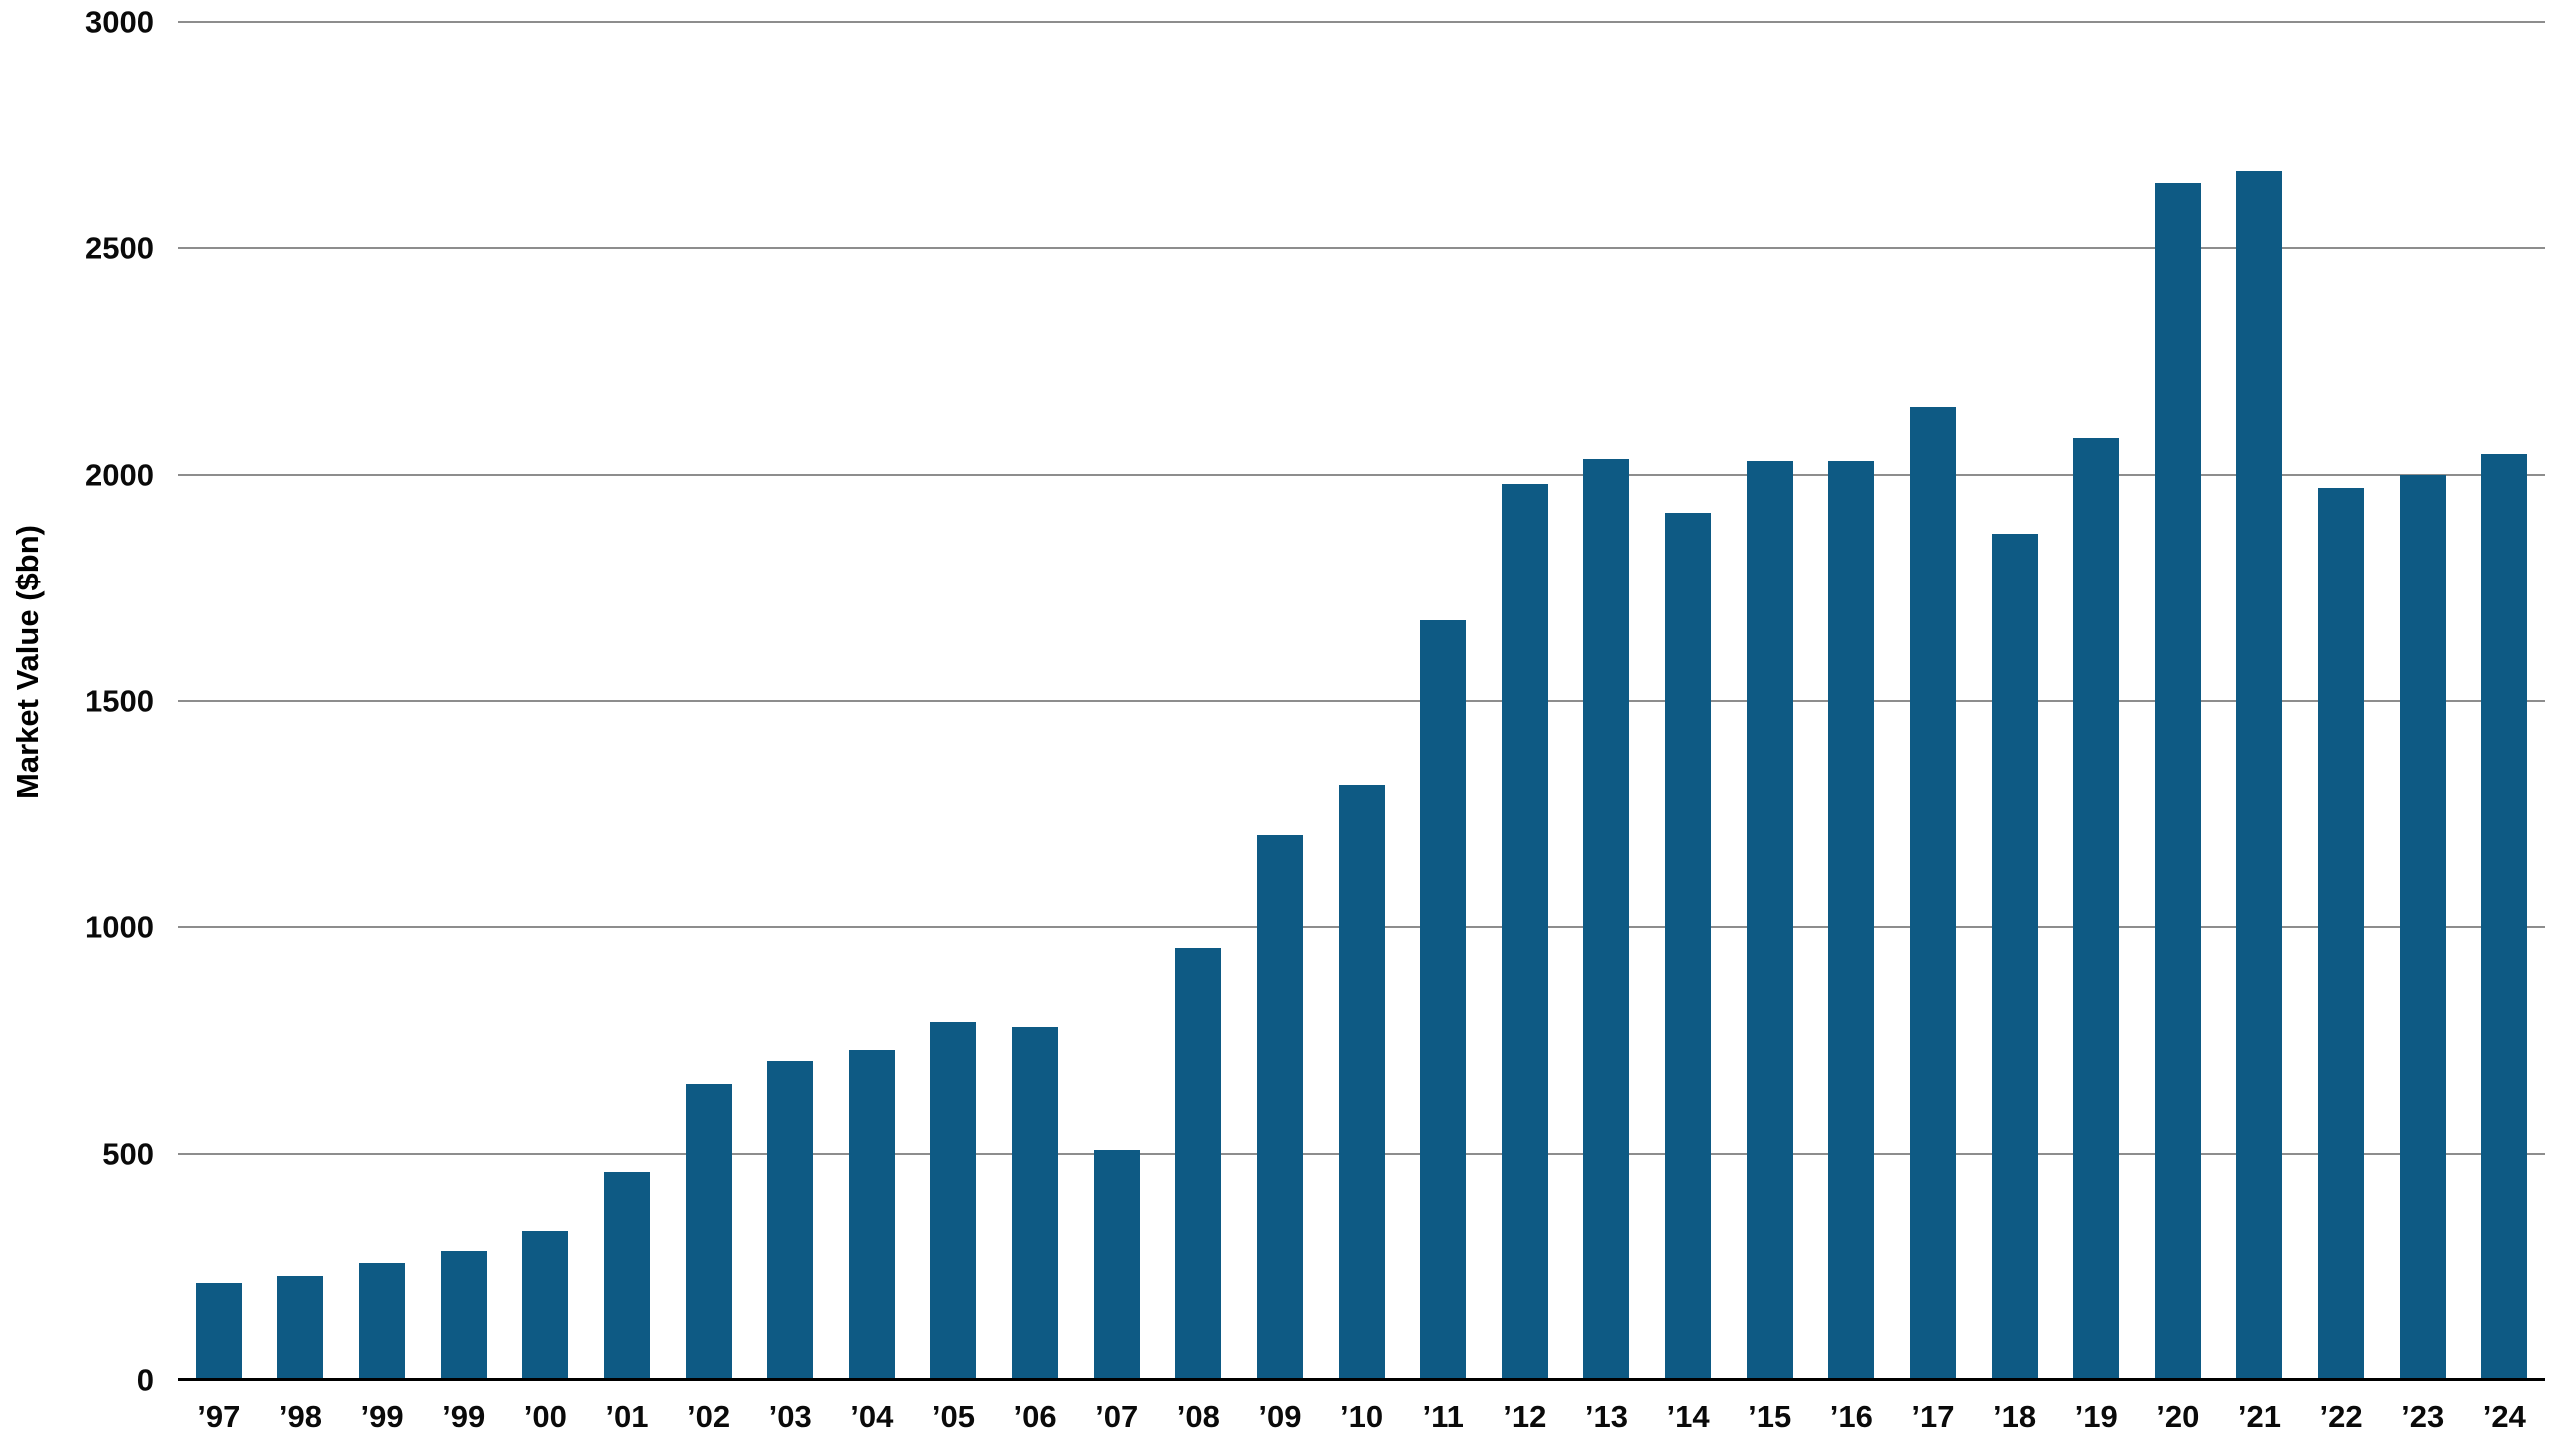 The image size is (2560, 1440). I want to click on y-tick-label-3000: 3000, so click(119, 22).